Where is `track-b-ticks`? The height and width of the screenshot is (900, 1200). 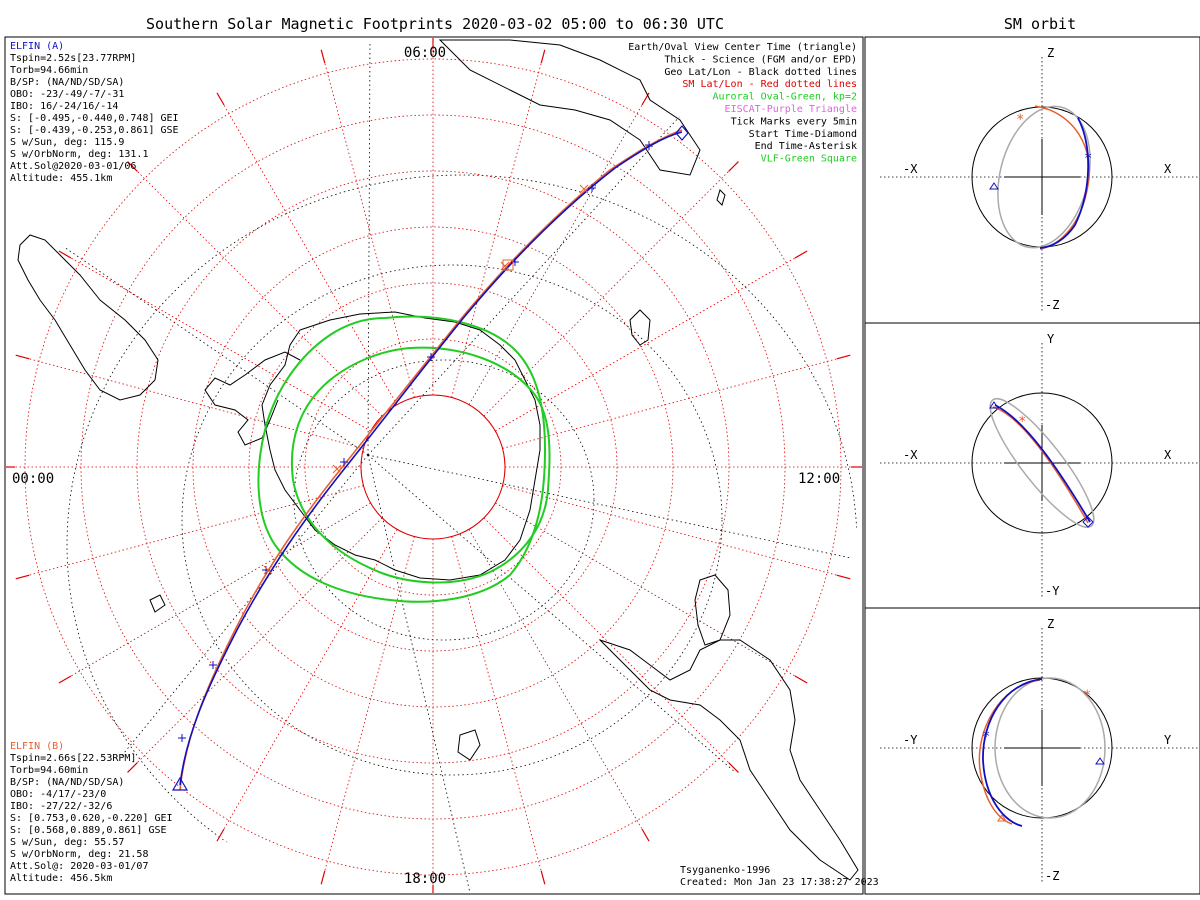 track-b-ticks is located at coordinates (426, 379).